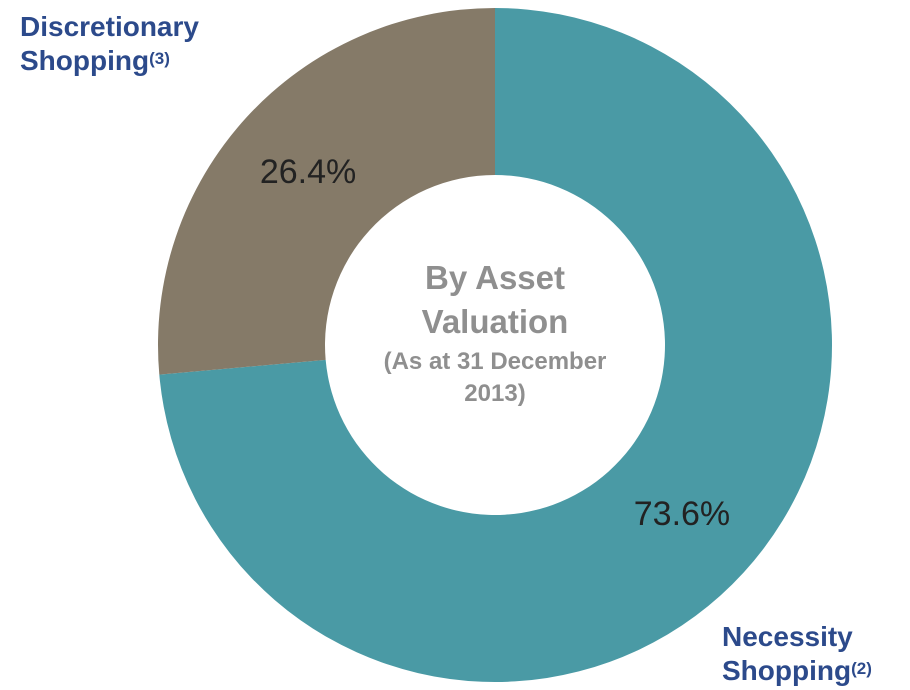 The width and height of the screenshot is (910, 690). What do you see at coordinates (308, 172) in the screenshot?
I see `value-label: 26.4%` at bounding box center [308, 172].